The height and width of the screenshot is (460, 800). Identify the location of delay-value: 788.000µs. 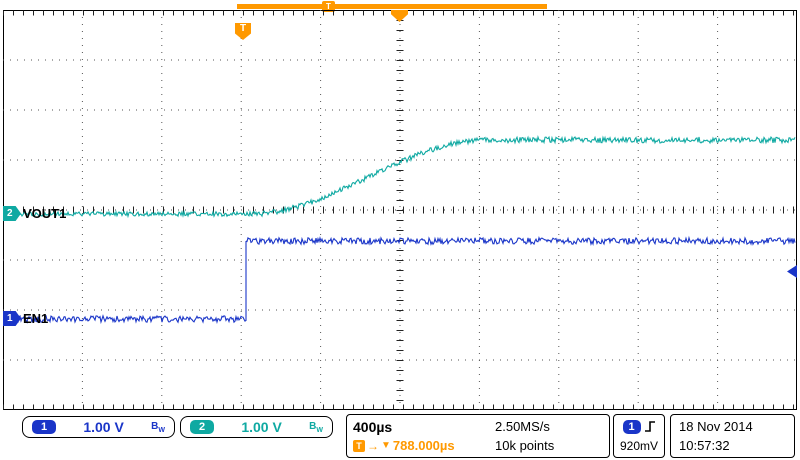
(423, 445).